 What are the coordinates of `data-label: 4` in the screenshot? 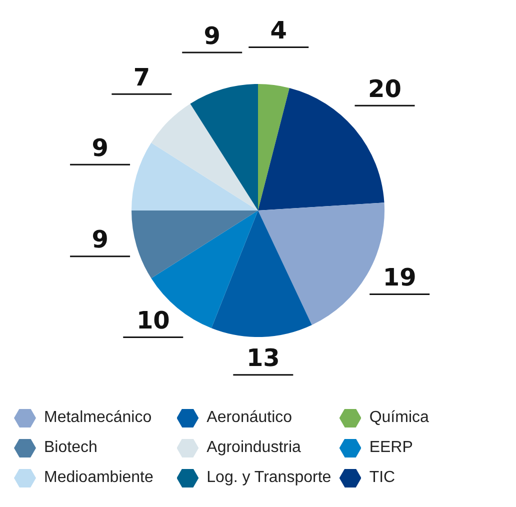 It's located at (278, 30).